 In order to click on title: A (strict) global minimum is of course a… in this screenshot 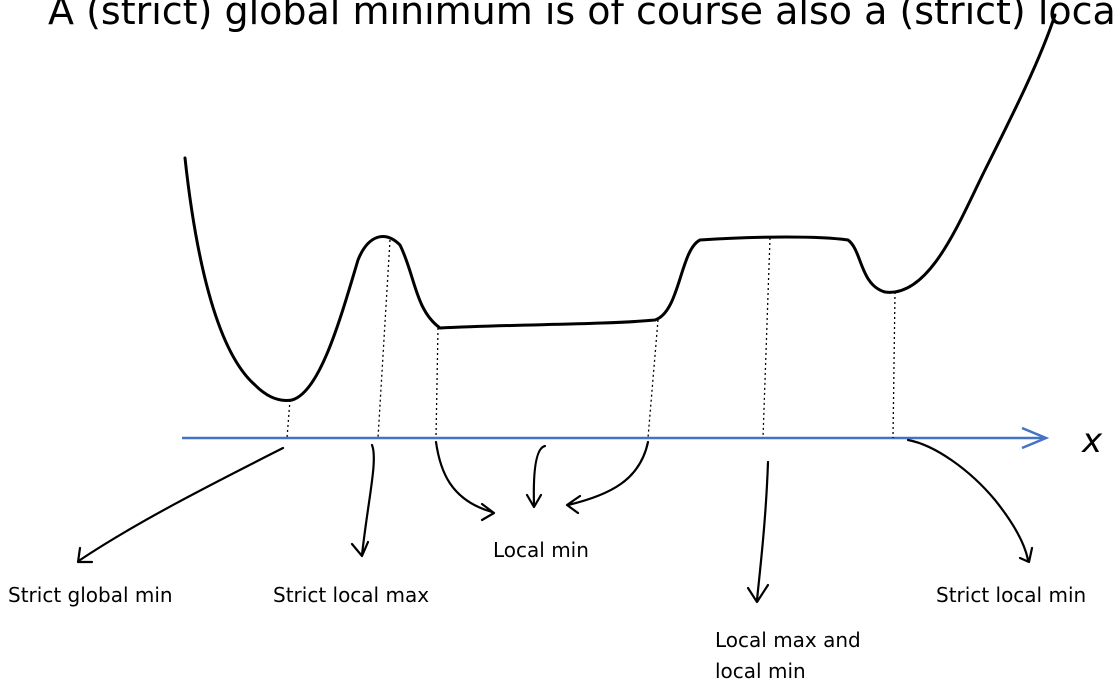, I will do `click(581, 16)`.